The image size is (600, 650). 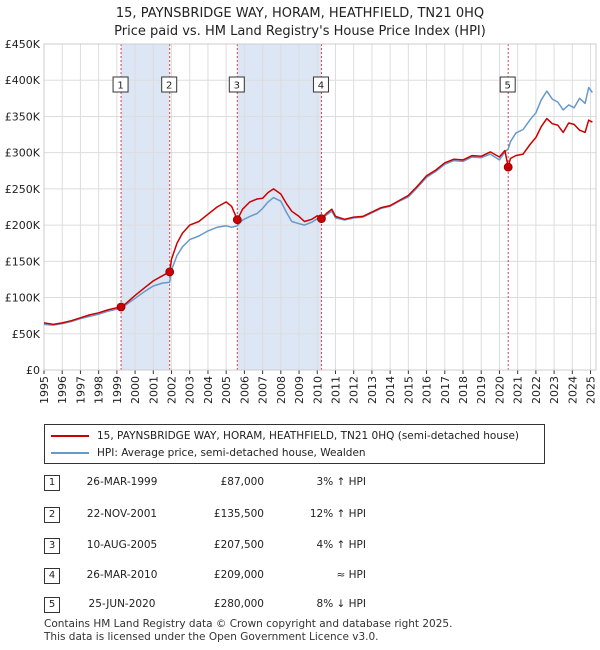 What do you see at coordinates (238, 545) in the screenshot?
I see `sale-price: £207,500` at bounding box center [238, 545].